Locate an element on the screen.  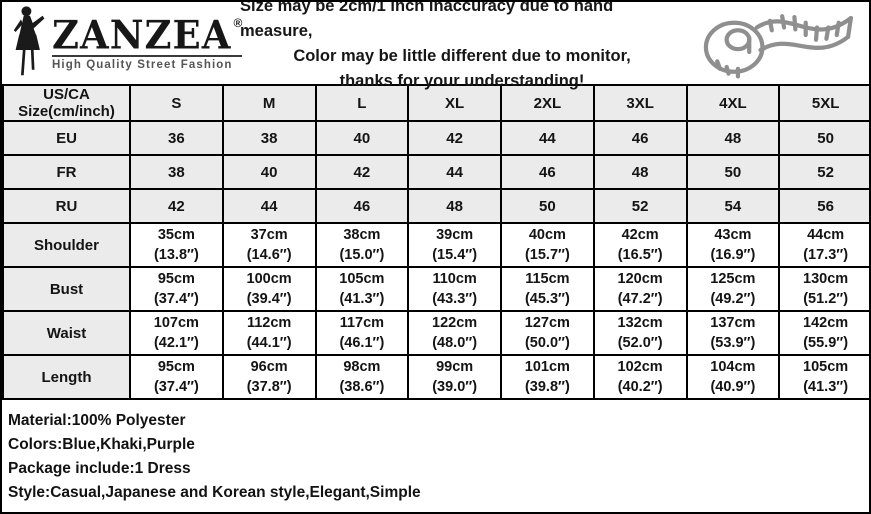
size-header-cell: L is located at coordinates (362, 103).